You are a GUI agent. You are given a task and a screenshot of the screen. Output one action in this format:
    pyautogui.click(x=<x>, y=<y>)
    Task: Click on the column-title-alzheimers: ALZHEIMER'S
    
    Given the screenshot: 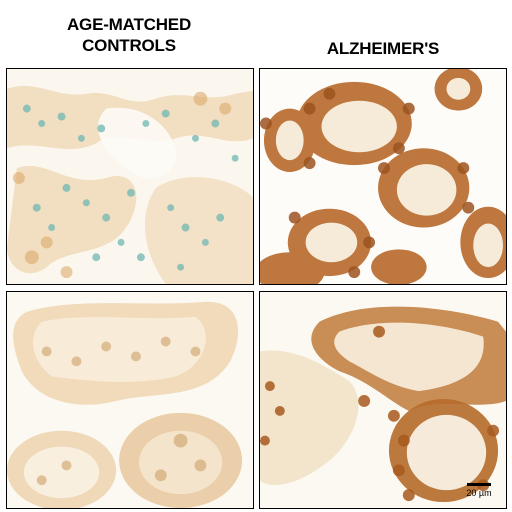 What is the action you would take?
    pyautogui.click(x=383, y=48)
    